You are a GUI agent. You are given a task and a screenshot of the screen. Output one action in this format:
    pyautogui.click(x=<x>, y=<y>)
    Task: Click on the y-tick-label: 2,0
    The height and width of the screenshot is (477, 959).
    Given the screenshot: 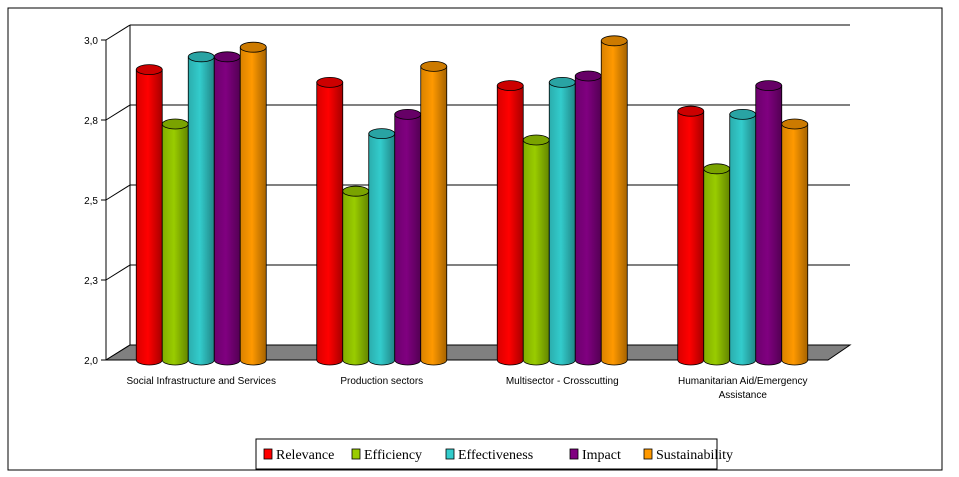 What is the action you would take?
    pyautogui.click(x=91, y=361)
    